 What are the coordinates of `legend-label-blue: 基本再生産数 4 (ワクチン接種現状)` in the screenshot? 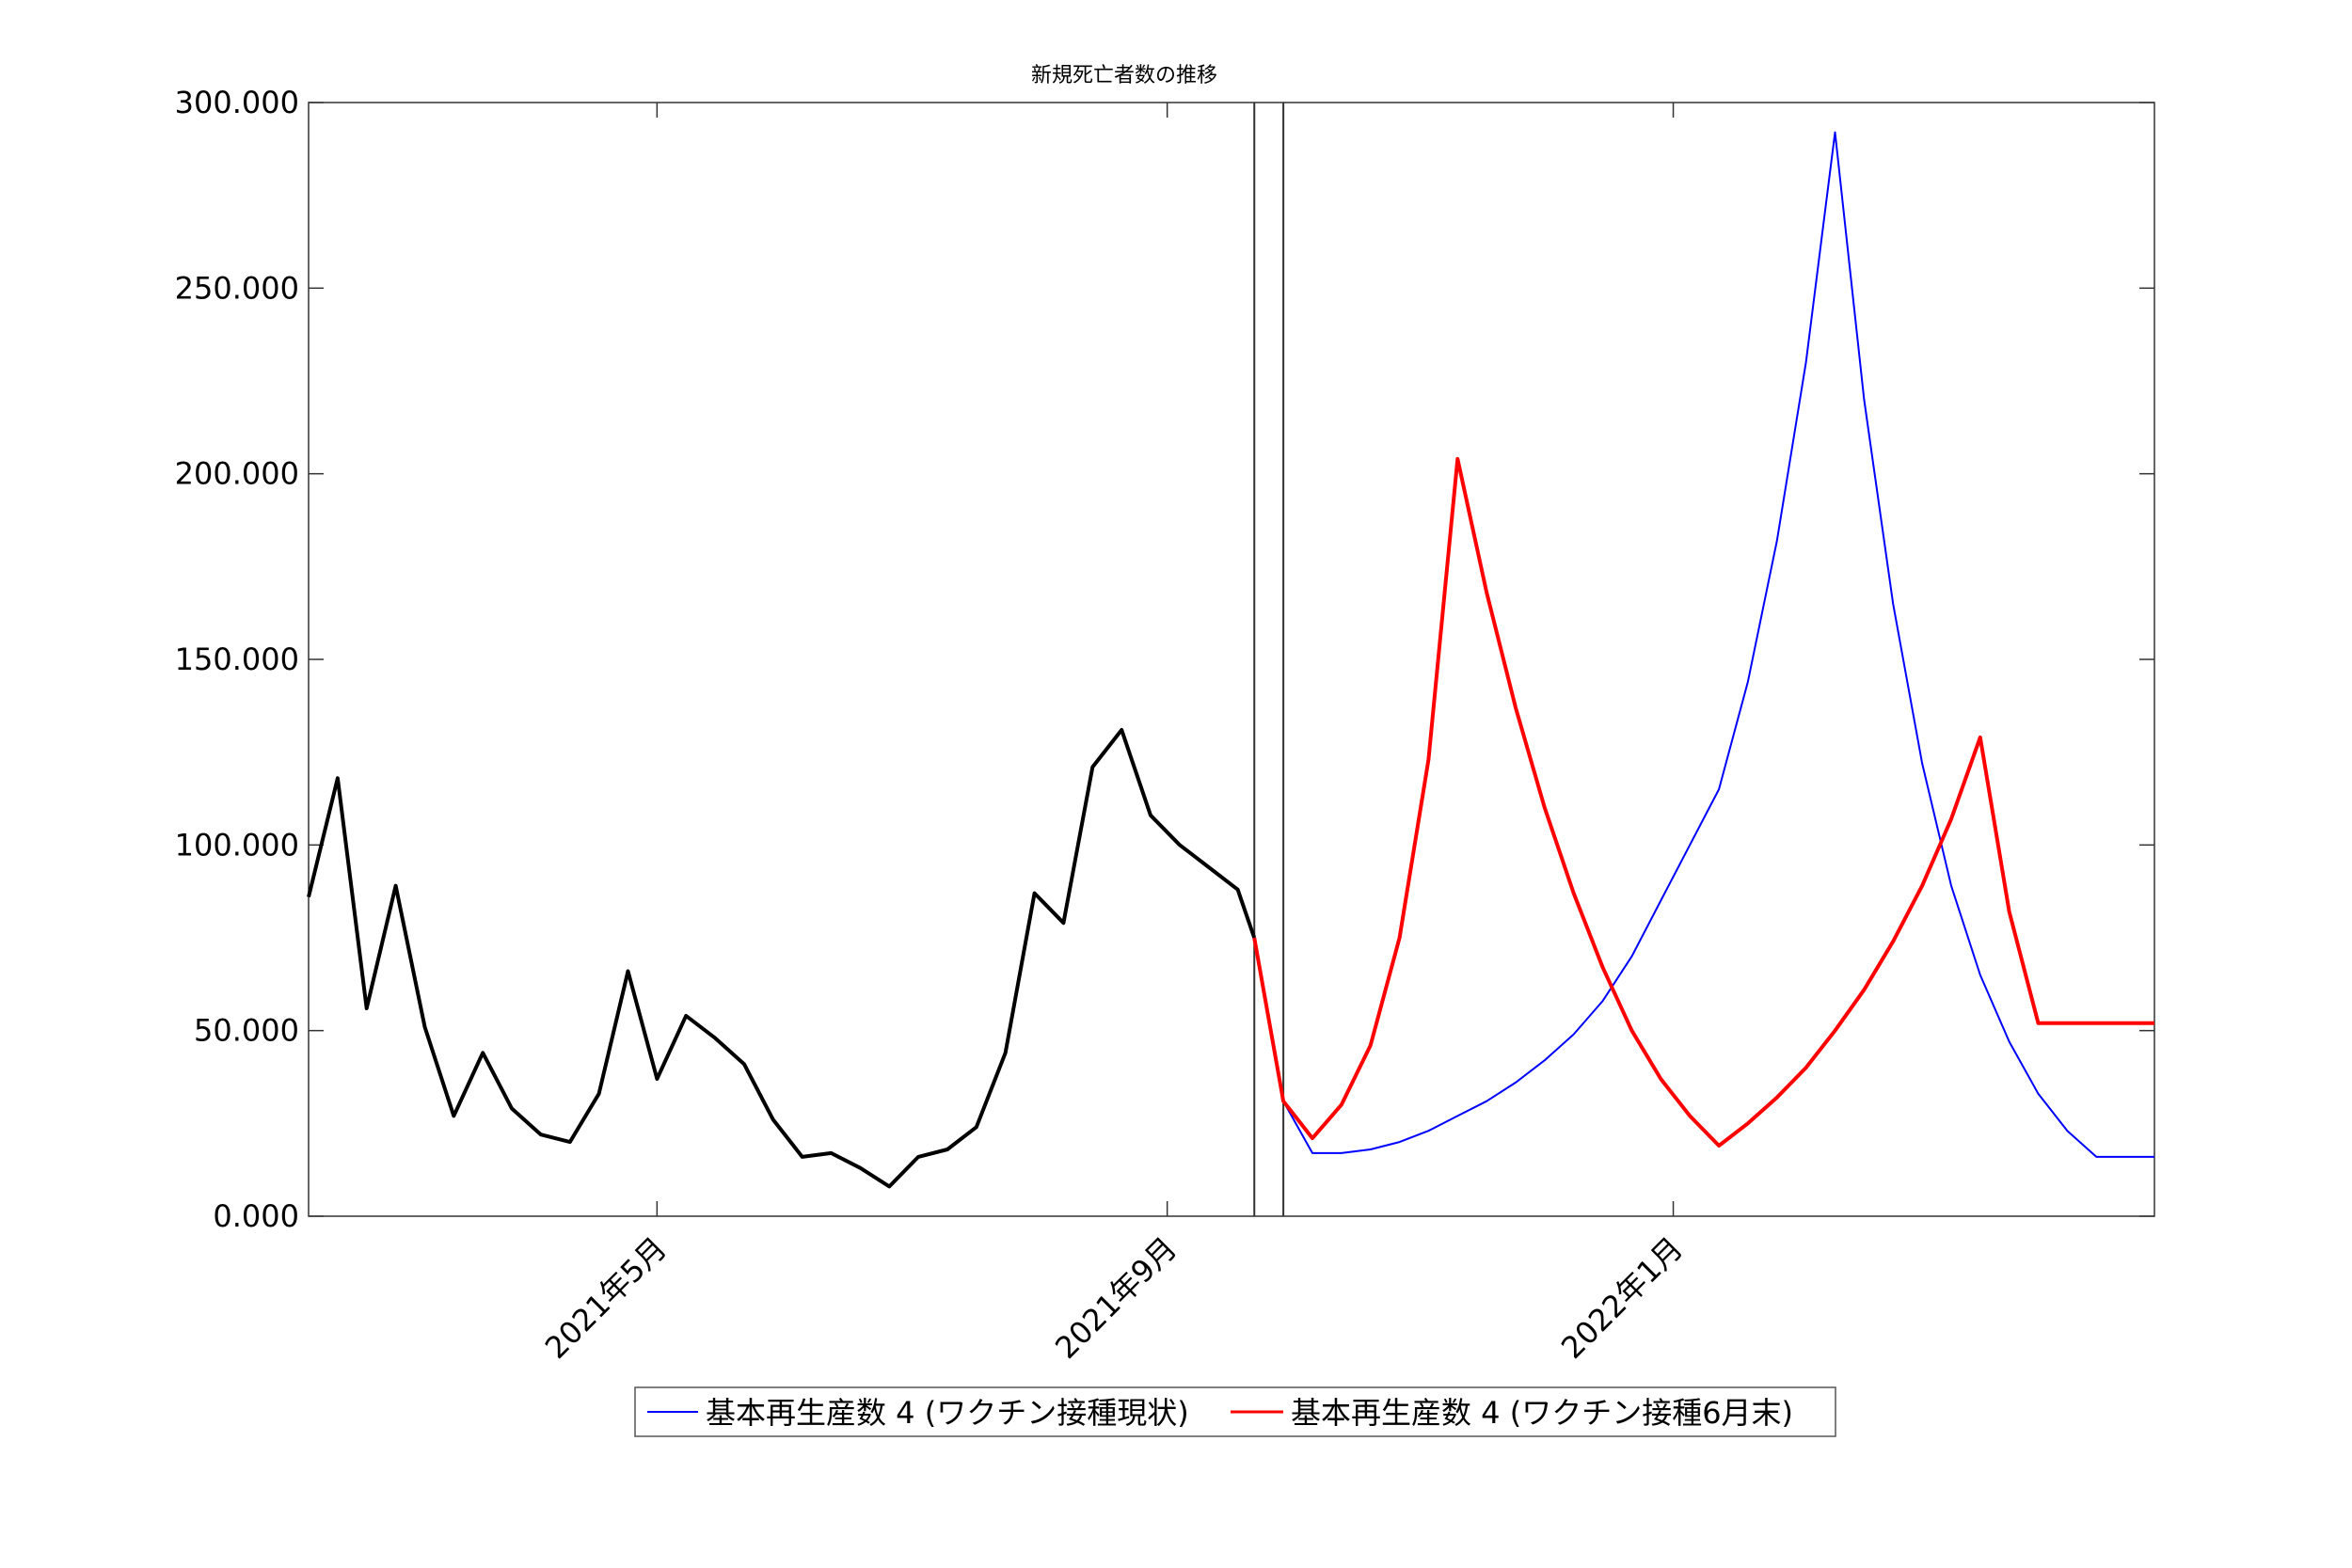 It's located at (947, 1413).